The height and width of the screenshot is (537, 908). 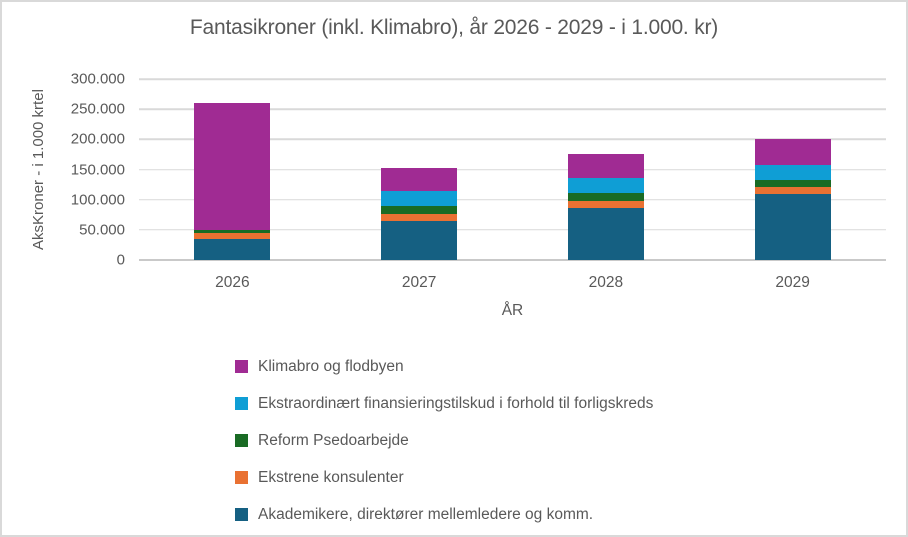 What do you see at coordinates (606, 282) in the screenshot?
I see `x-axis-tick-label: 2028` at bounding box center [606, 282].